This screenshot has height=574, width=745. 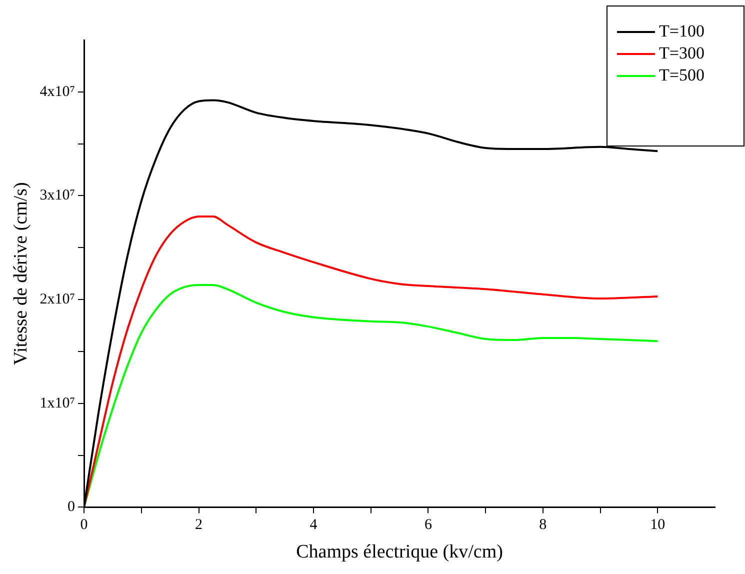 I want to click on y-tick-label: 4x10⁷, so click(x=58, y=92).